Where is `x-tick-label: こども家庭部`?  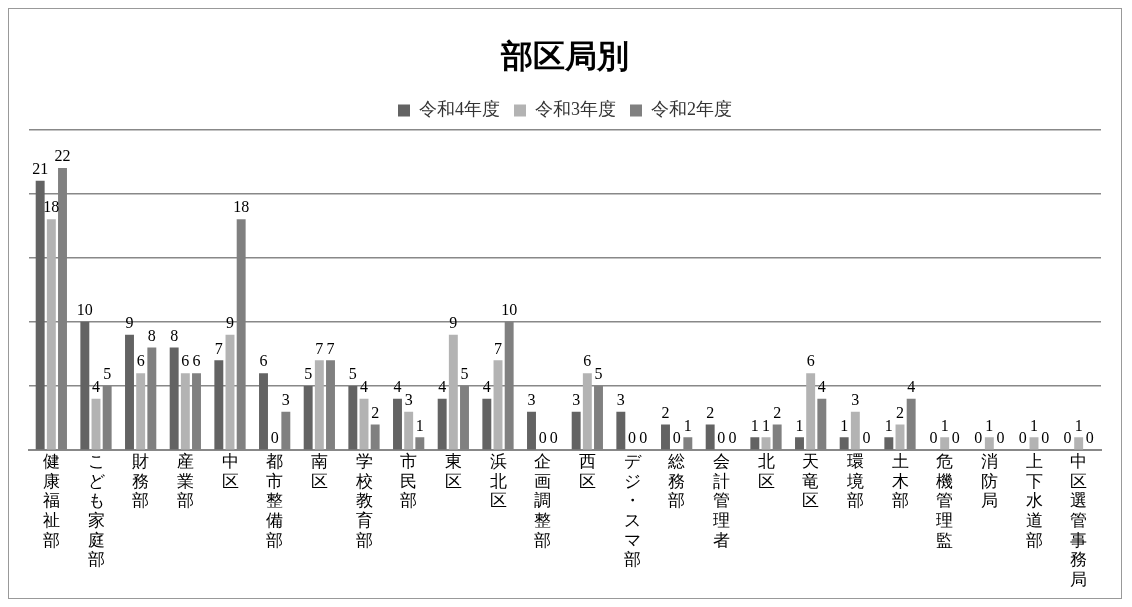 x-tick-label: こども家庭部 is located at coordinates (96, 511).